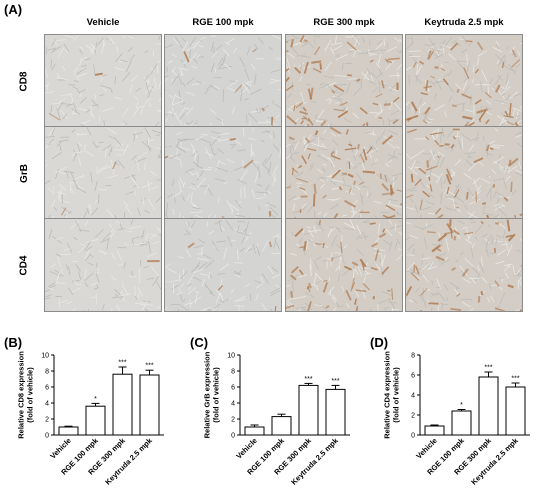 This screenshot has height=504, width=550. What do you see at coordinates (464, 22) in the screenshot?
I see `column-header-keytruda: Keytruda 2.5 mpk` at bounding box center [464, 22].